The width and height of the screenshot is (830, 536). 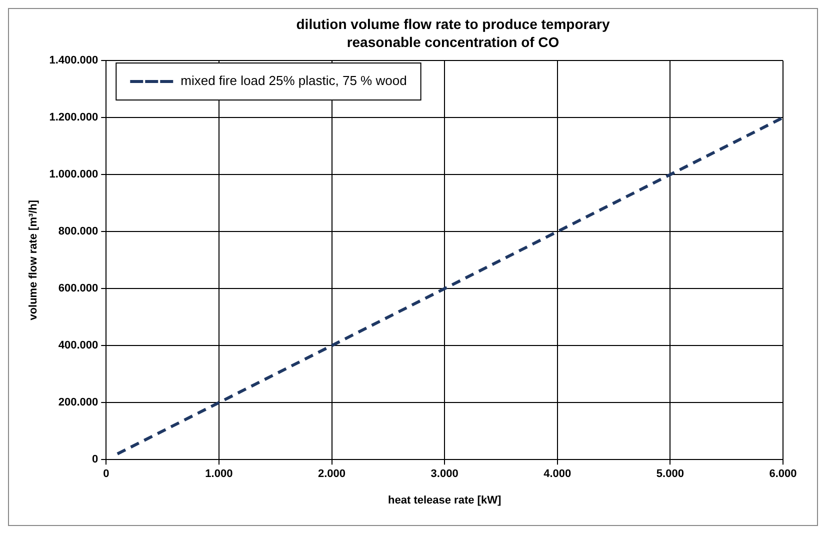 What do you see at coordinates (293, 80) in the screenshot?
I see `legend-label: mixed fire load 25% plastic, 75 % wood` at bounding box center [293, 80].